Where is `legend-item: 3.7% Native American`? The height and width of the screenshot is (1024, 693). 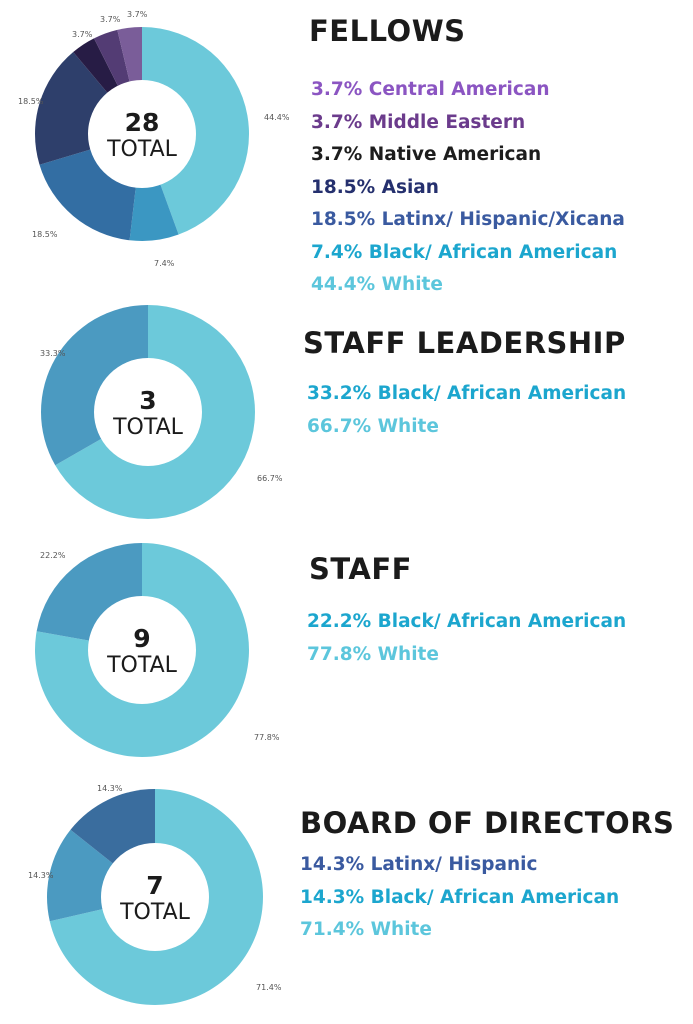 legend-item: 3.7% Native American is located at coordinates (426, 154).